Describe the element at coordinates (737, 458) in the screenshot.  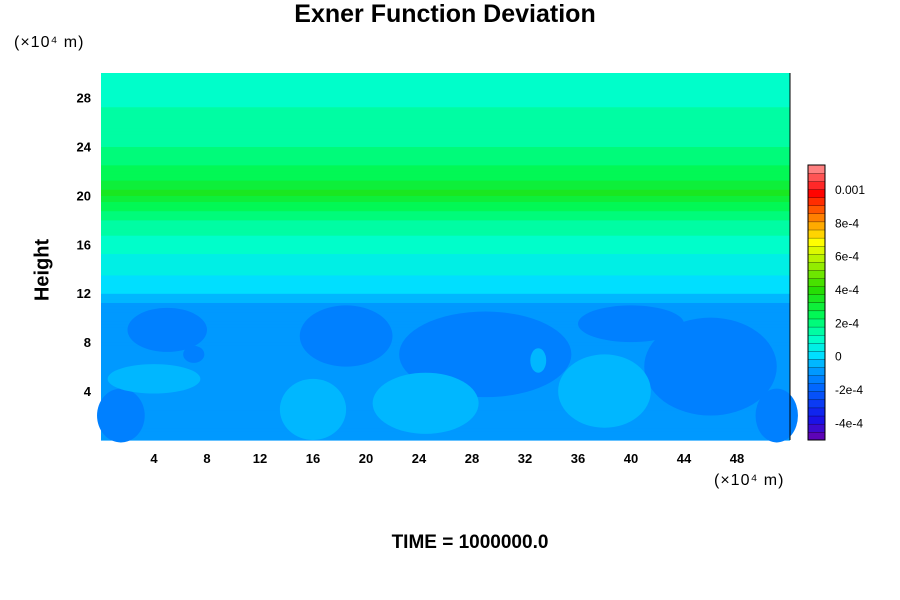
I see `x-tick-label: 48` at that location.